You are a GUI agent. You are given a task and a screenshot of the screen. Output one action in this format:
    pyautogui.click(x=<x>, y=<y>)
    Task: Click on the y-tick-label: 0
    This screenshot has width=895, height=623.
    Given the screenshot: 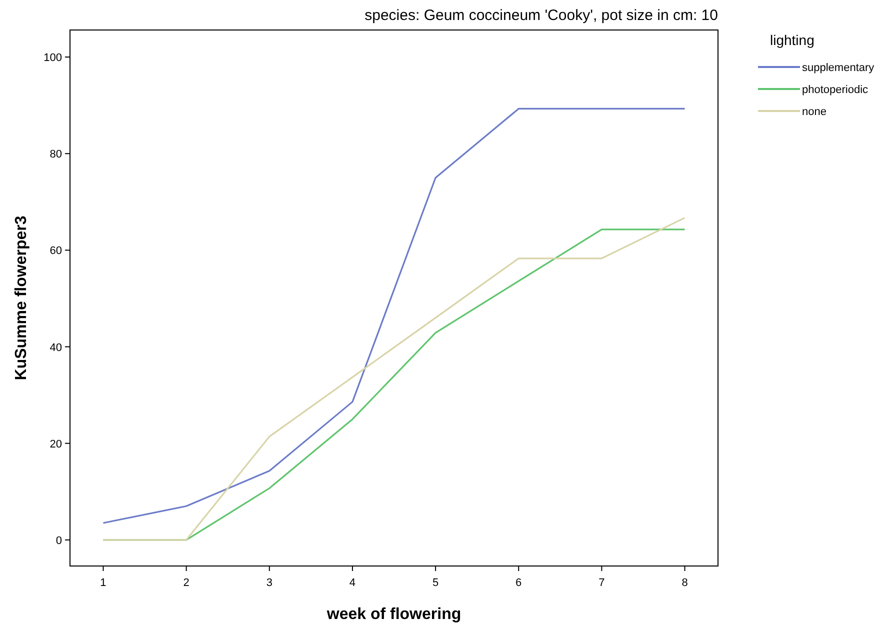 What is the action you would take?
    pyautogui.click(x=59, y=540)
    